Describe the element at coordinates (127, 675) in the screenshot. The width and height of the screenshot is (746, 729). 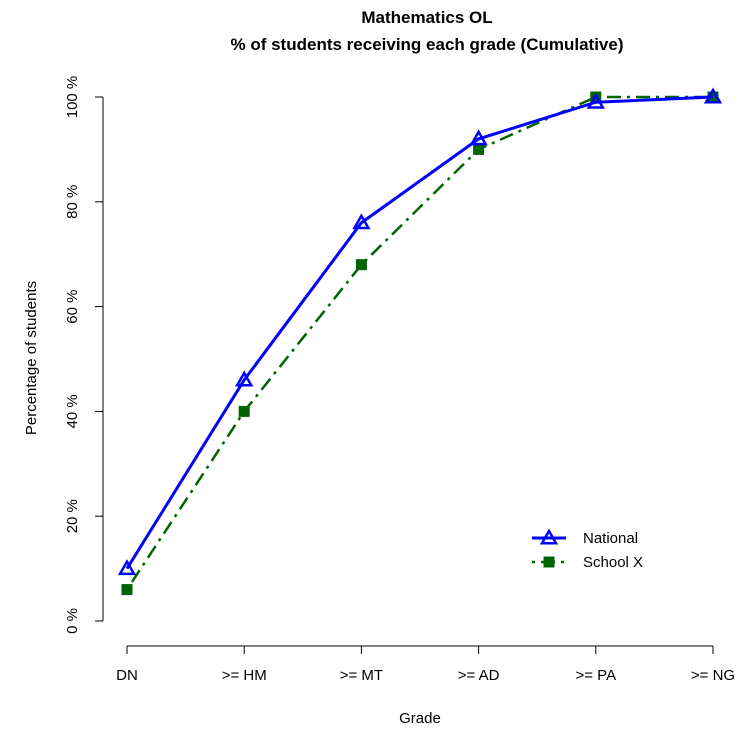
I see `x-tick-label: DN` at that location.